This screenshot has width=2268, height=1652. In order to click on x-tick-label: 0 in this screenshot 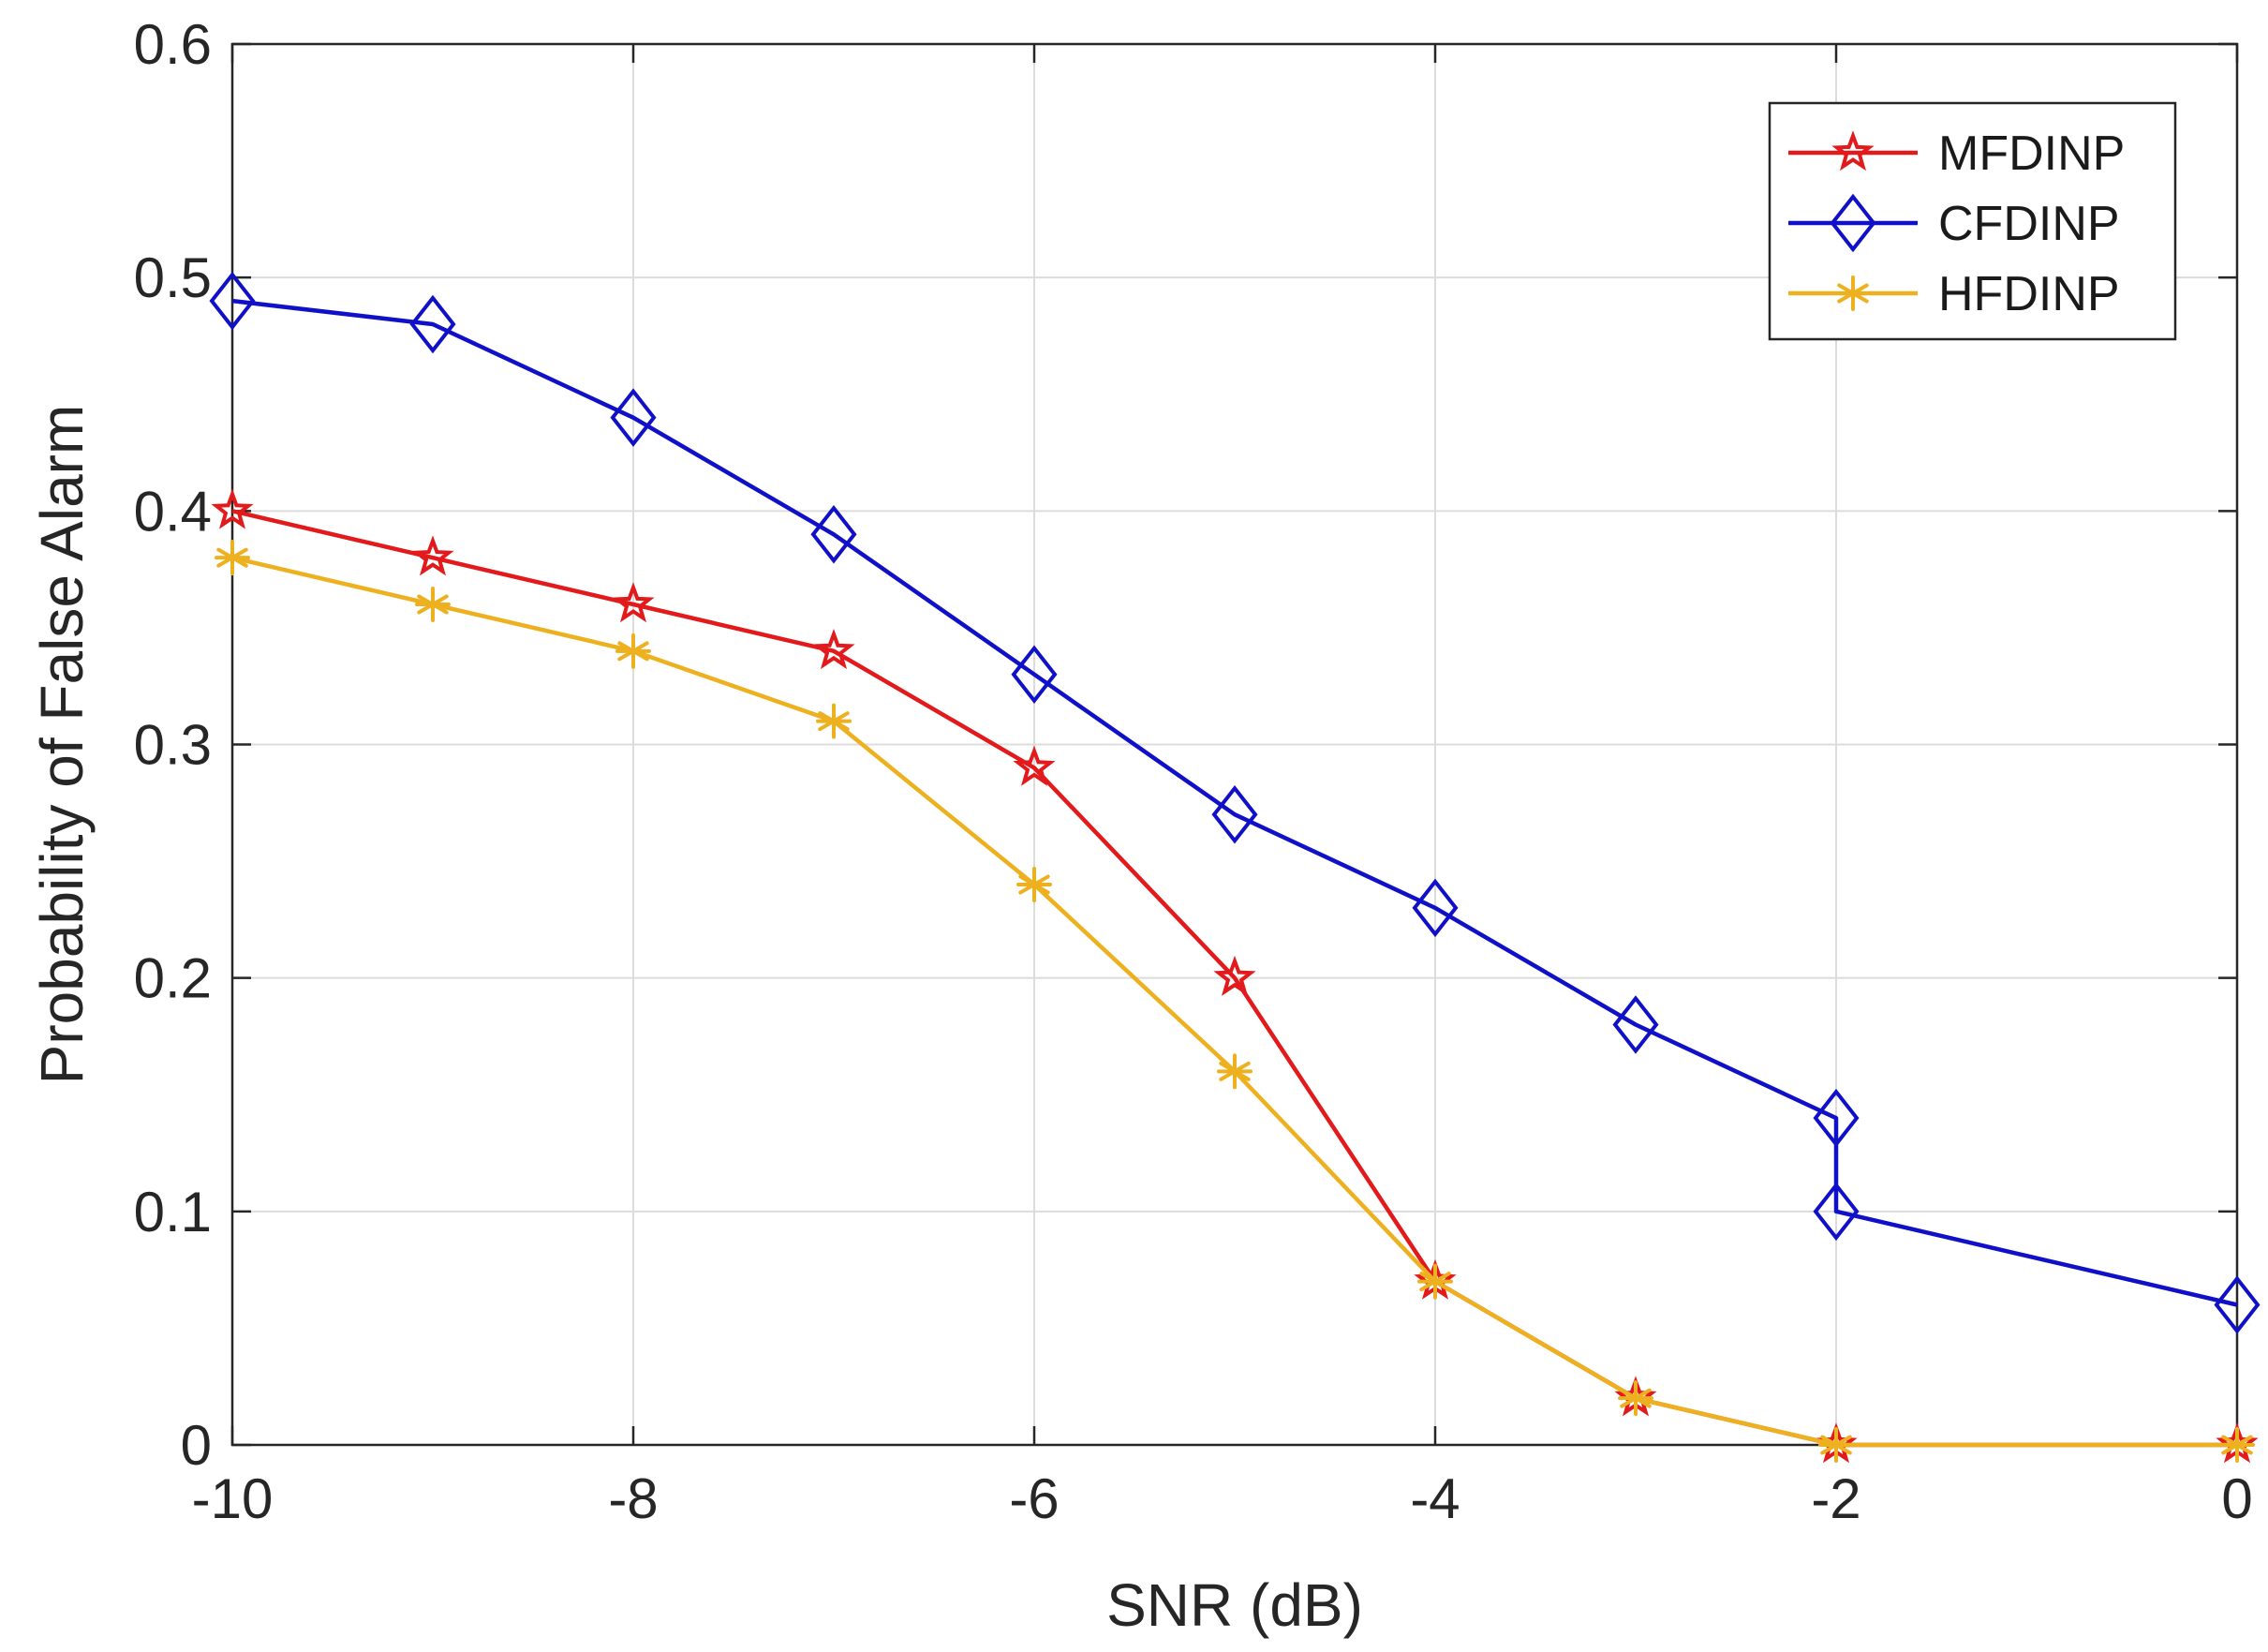, I will do `click(2236, 1498)`.